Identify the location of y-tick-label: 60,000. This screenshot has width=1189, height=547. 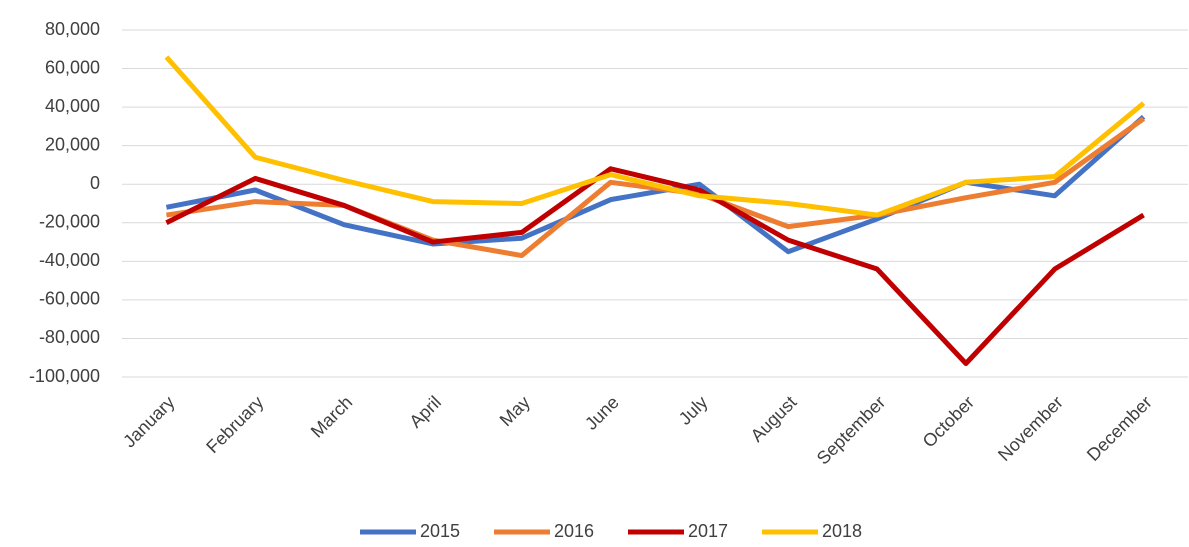
(72, 67).